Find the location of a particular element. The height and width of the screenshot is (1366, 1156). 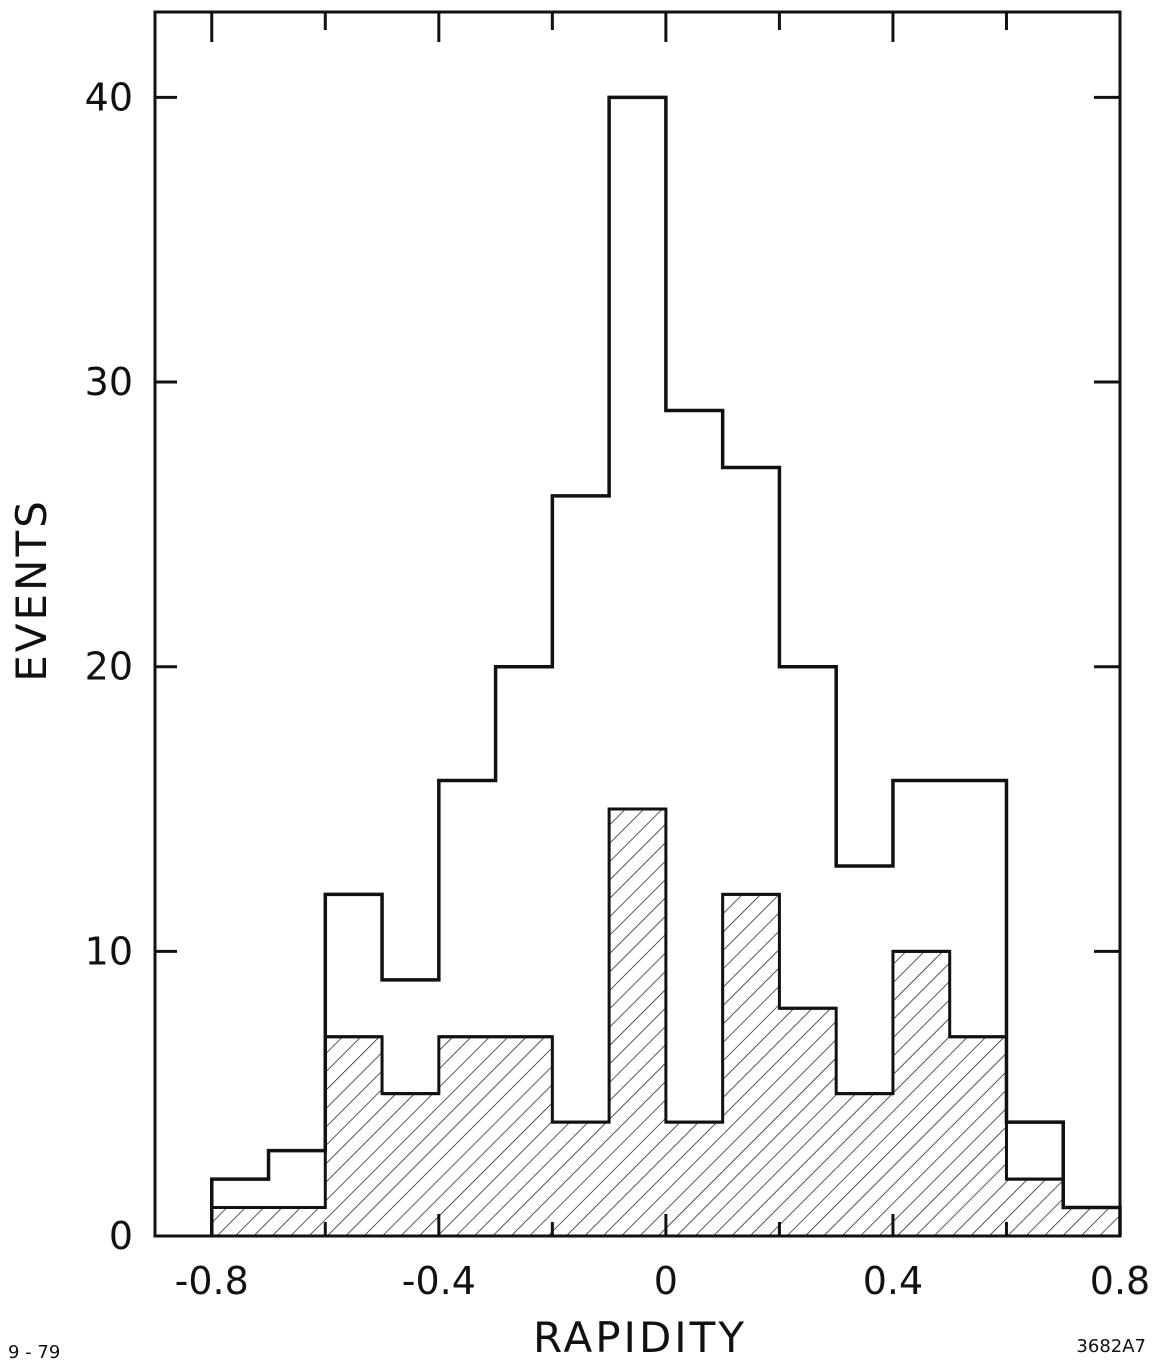

footnote-code: 3682A7 is located at coordinates (1111, 1346).